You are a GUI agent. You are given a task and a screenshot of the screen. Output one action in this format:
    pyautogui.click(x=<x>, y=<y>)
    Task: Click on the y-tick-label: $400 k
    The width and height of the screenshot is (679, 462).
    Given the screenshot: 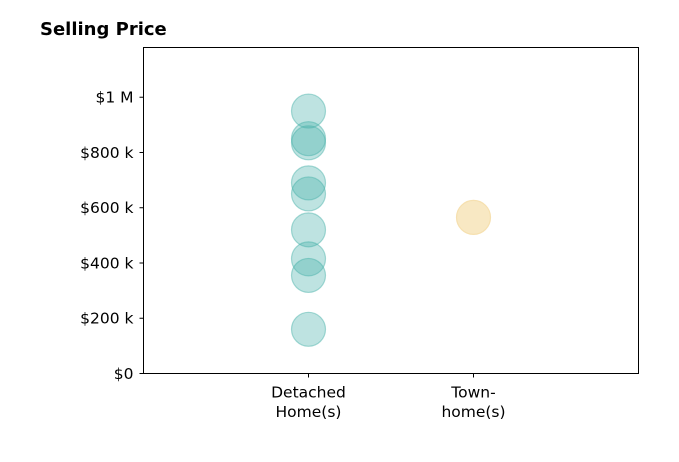 What is the action you would take?
    pyautogui.click(x=106, y=263)
    